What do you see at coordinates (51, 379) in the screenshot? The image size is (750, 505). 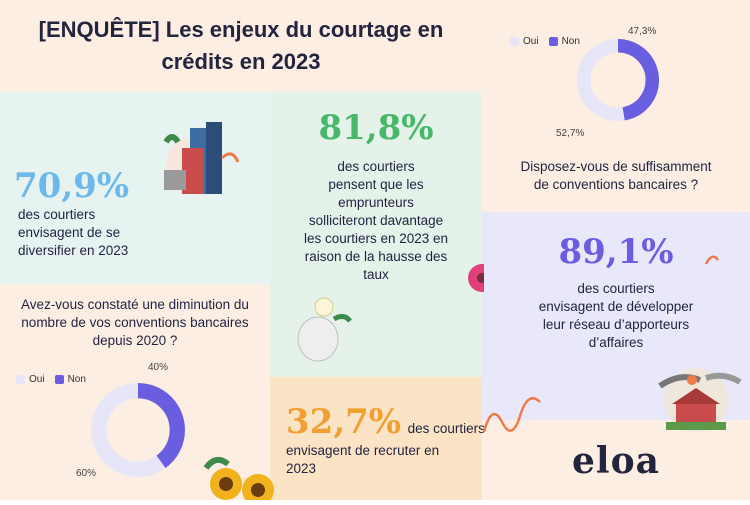 I see `decrease-legend: Oui Non` at bounding box center [51, 379].